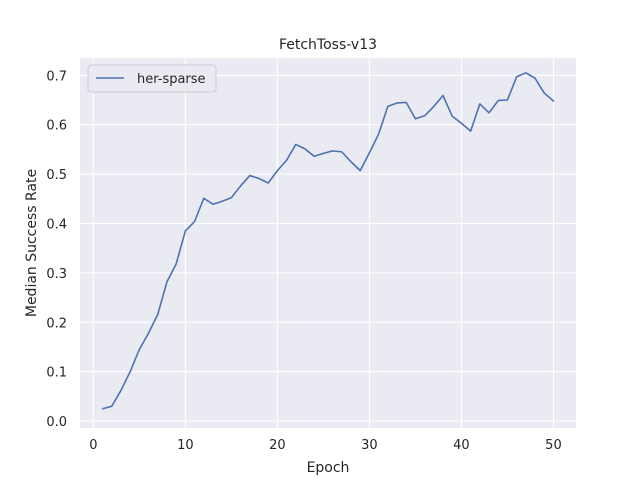  I want to click on x-tick-label-30: 30, so click(369, 445).